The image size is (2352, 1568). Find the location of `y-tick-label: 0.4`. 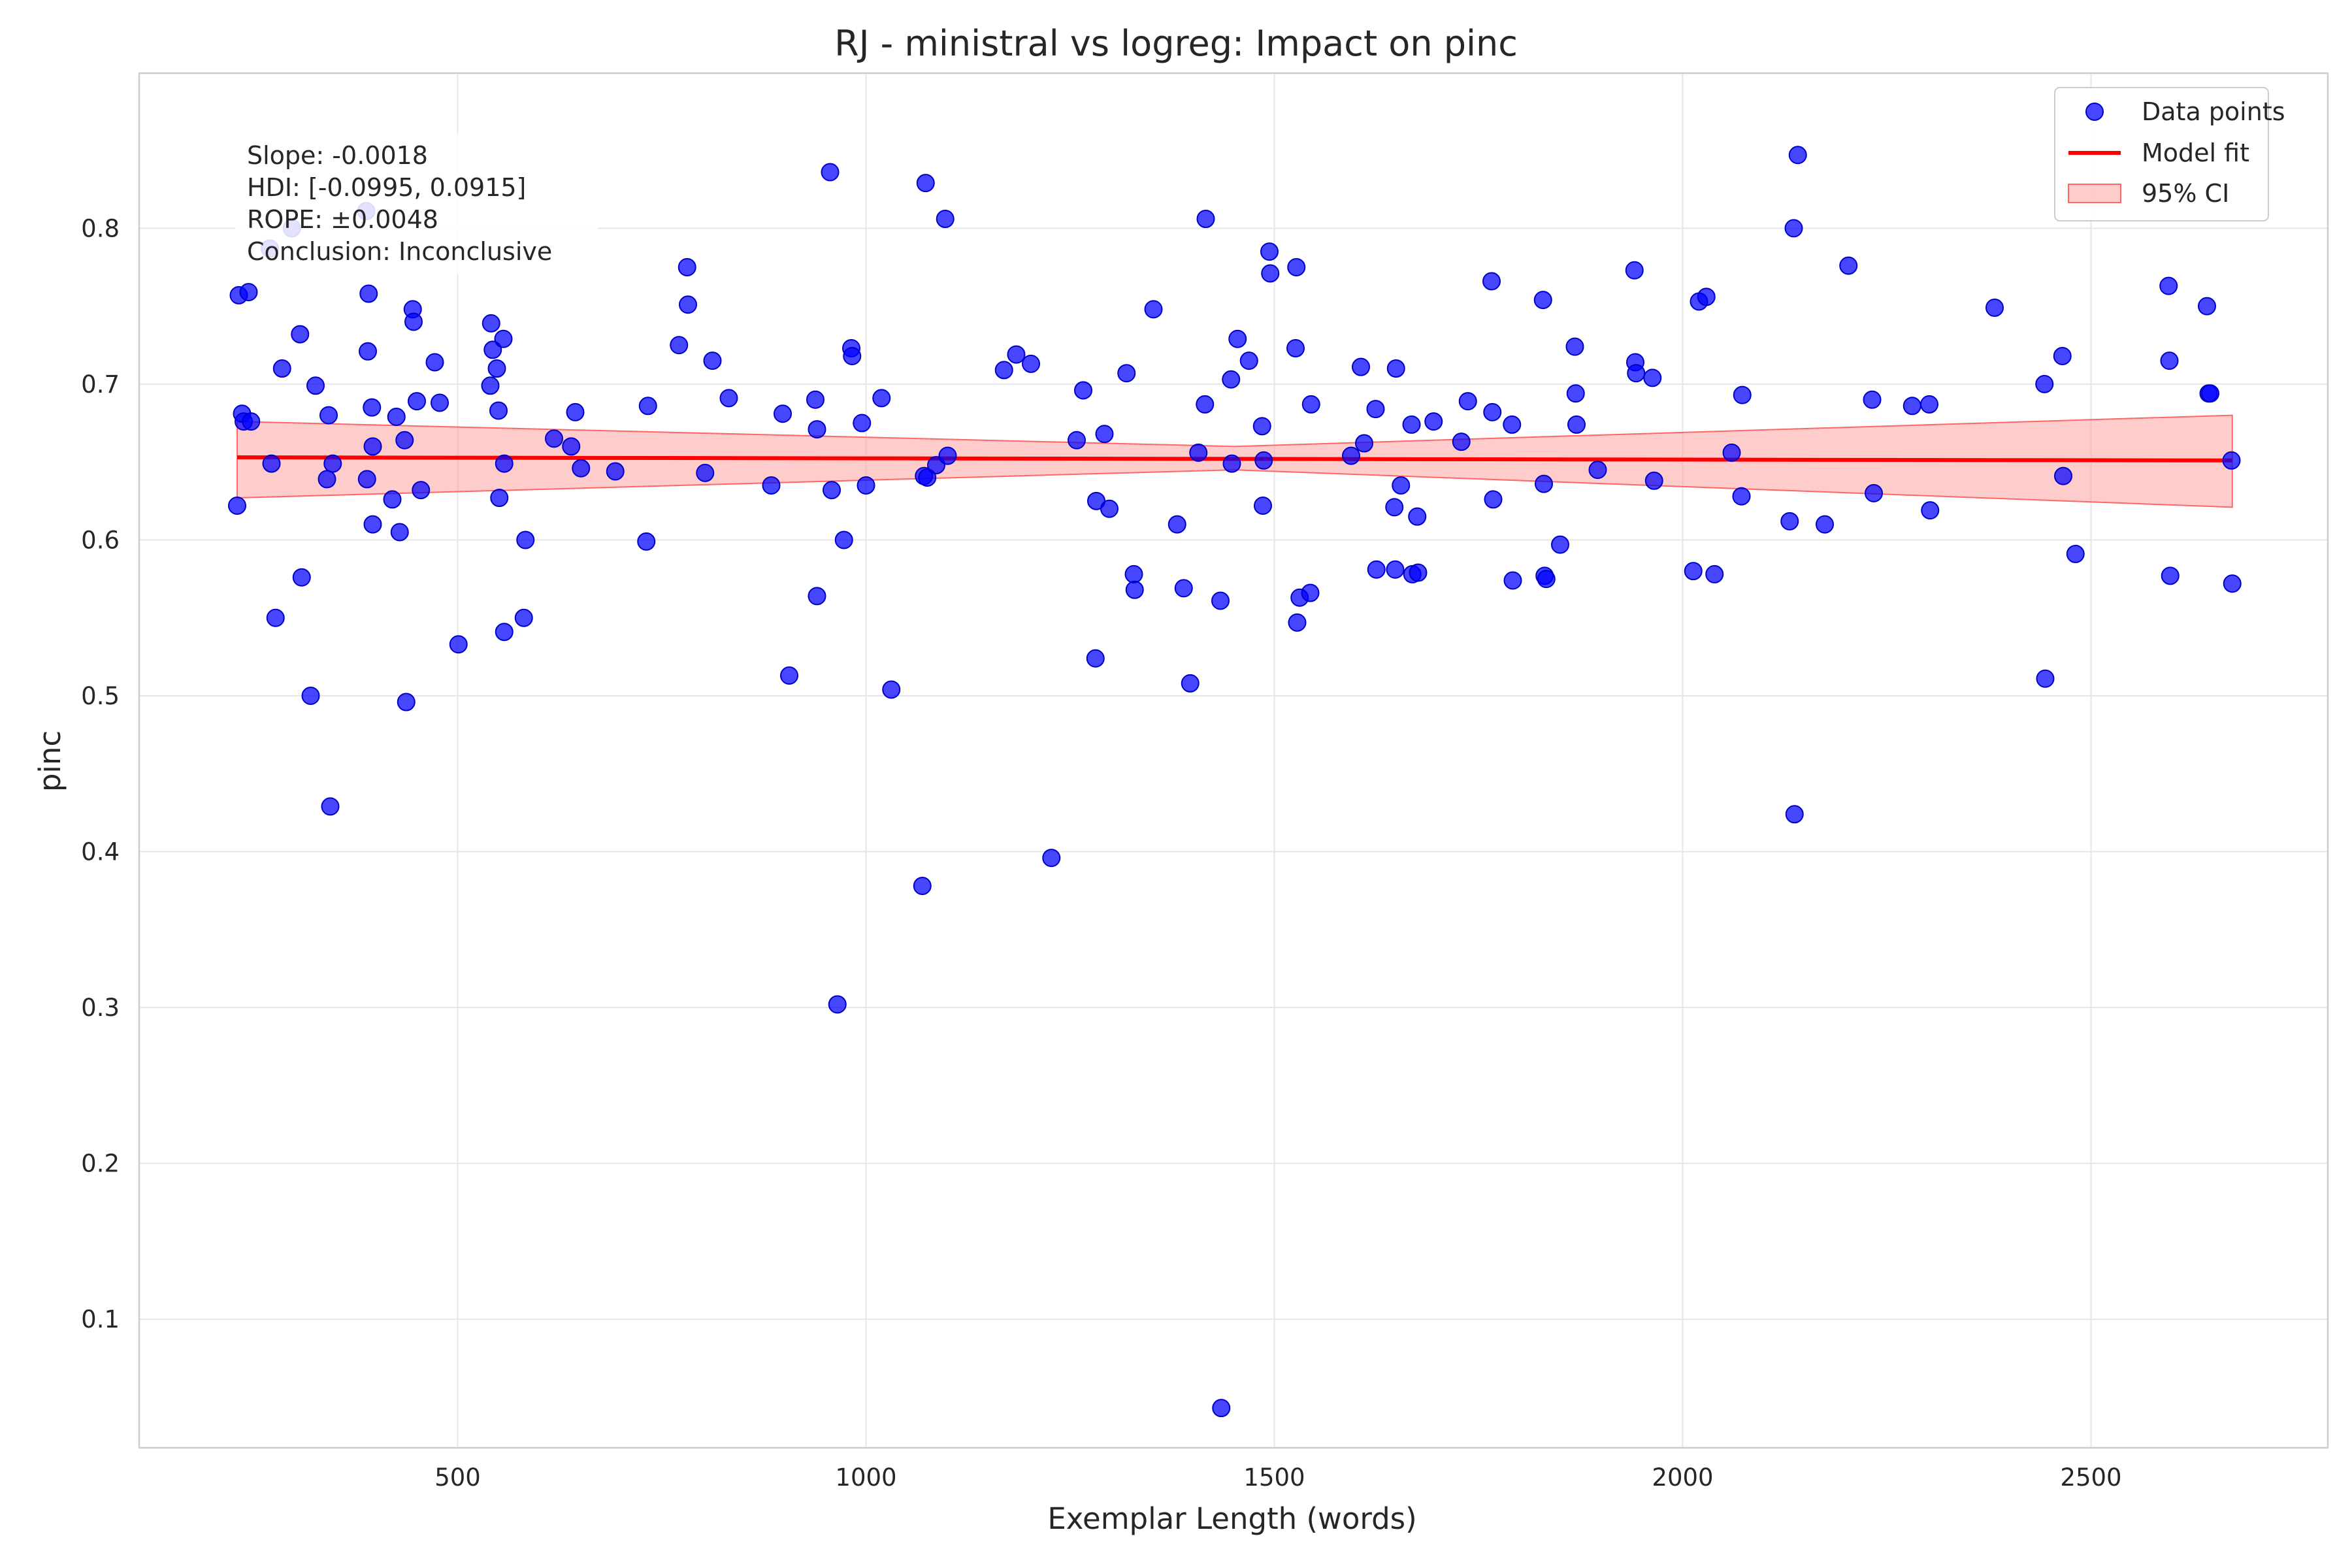

y-tick-label: 0.4 is located at coordinates (100, 852).